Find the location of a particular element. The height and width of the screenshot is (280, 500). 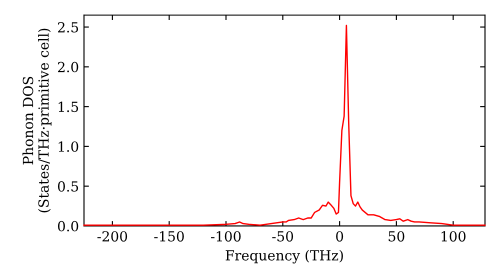

x-tick-label: -150 is located at coordinates (169, 236).